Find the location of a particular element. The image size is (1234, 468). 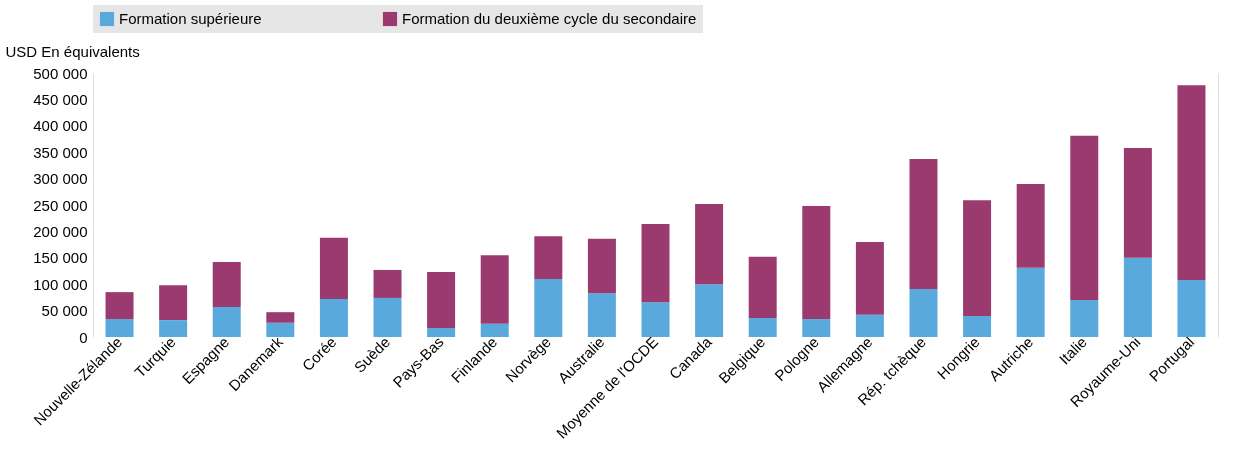

y-tick-label: 200 000 is located at coordinates (60, 231).